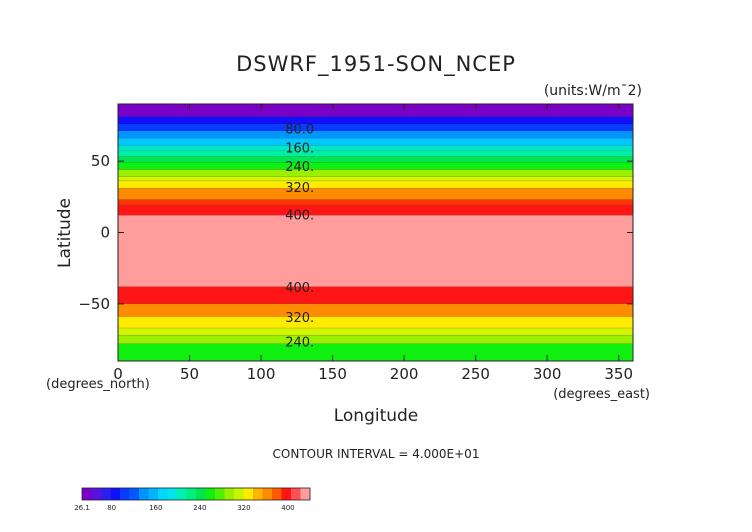 The image size is (752, 532). Describe the element at coordinates (299, 148) in the screenshot. I see `contour-label: 160.` at that location.